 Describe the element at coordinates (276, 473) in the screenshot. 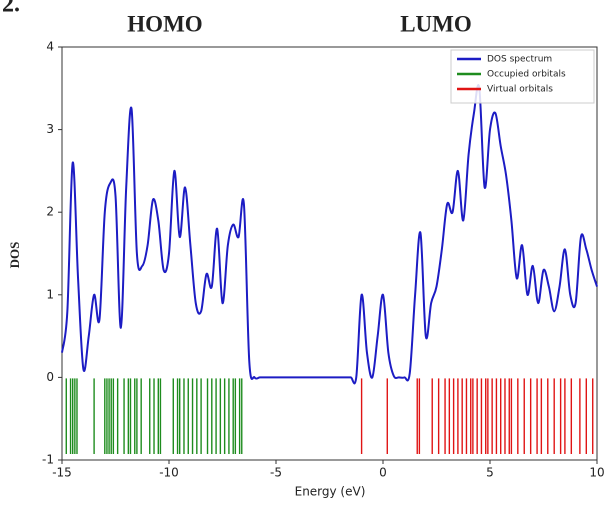

I see `x-tick-label: -5` at that location.